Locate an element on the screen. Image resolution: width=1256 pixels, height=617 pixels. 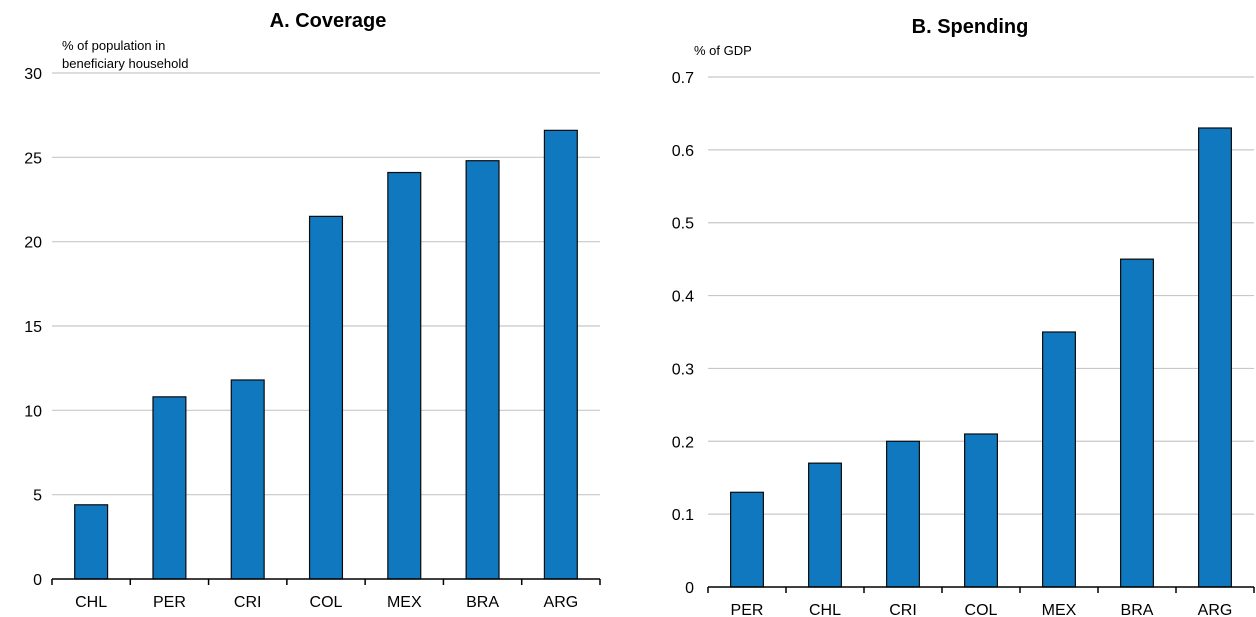
y-axis-label: % of GDP is located at coordinates (723, 50).